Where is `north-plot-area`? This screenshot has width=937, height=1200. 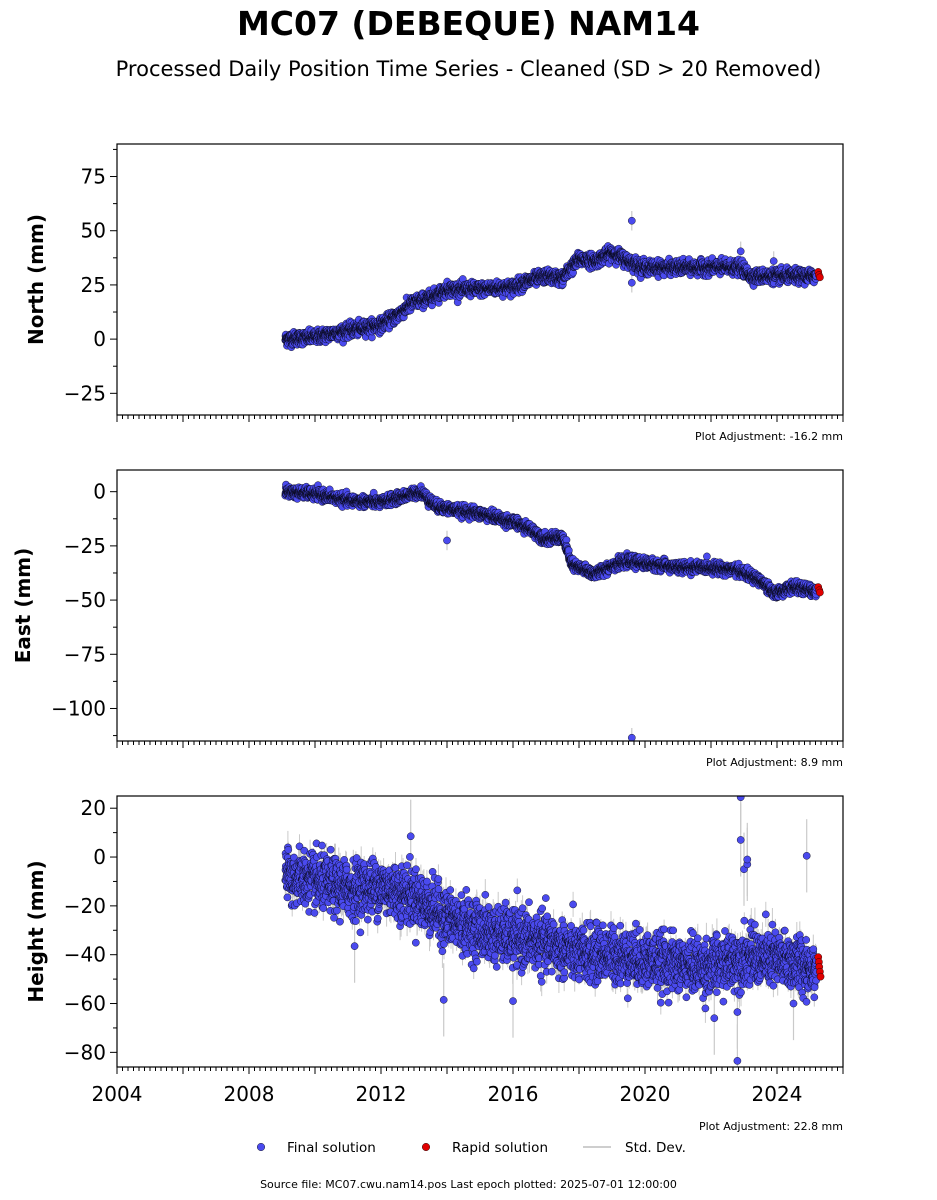
north-plot-area is located at coordinates (552, 281).